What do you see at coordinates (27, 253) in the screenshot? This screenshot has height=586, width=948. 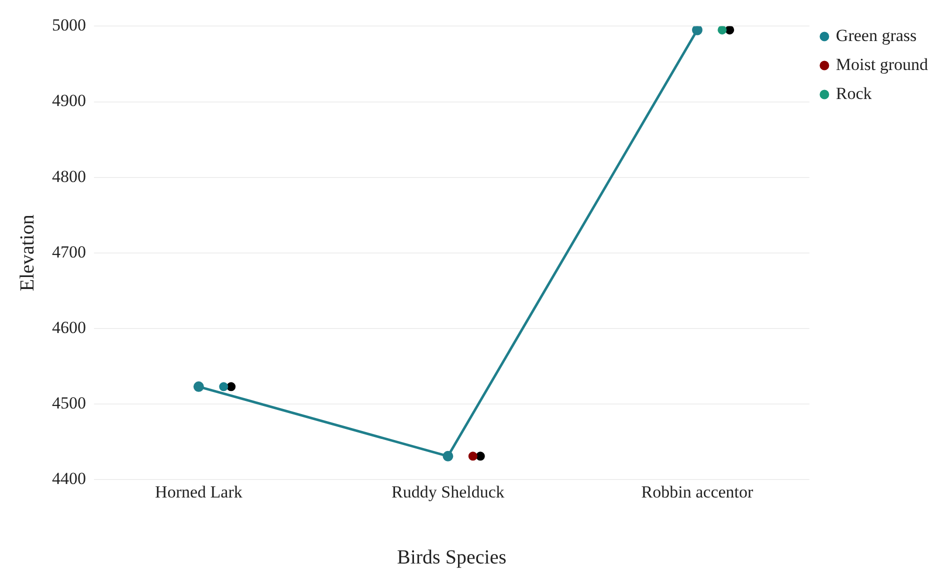 I see `y-axis-title: Elevation` at bounding box center [27, 253].